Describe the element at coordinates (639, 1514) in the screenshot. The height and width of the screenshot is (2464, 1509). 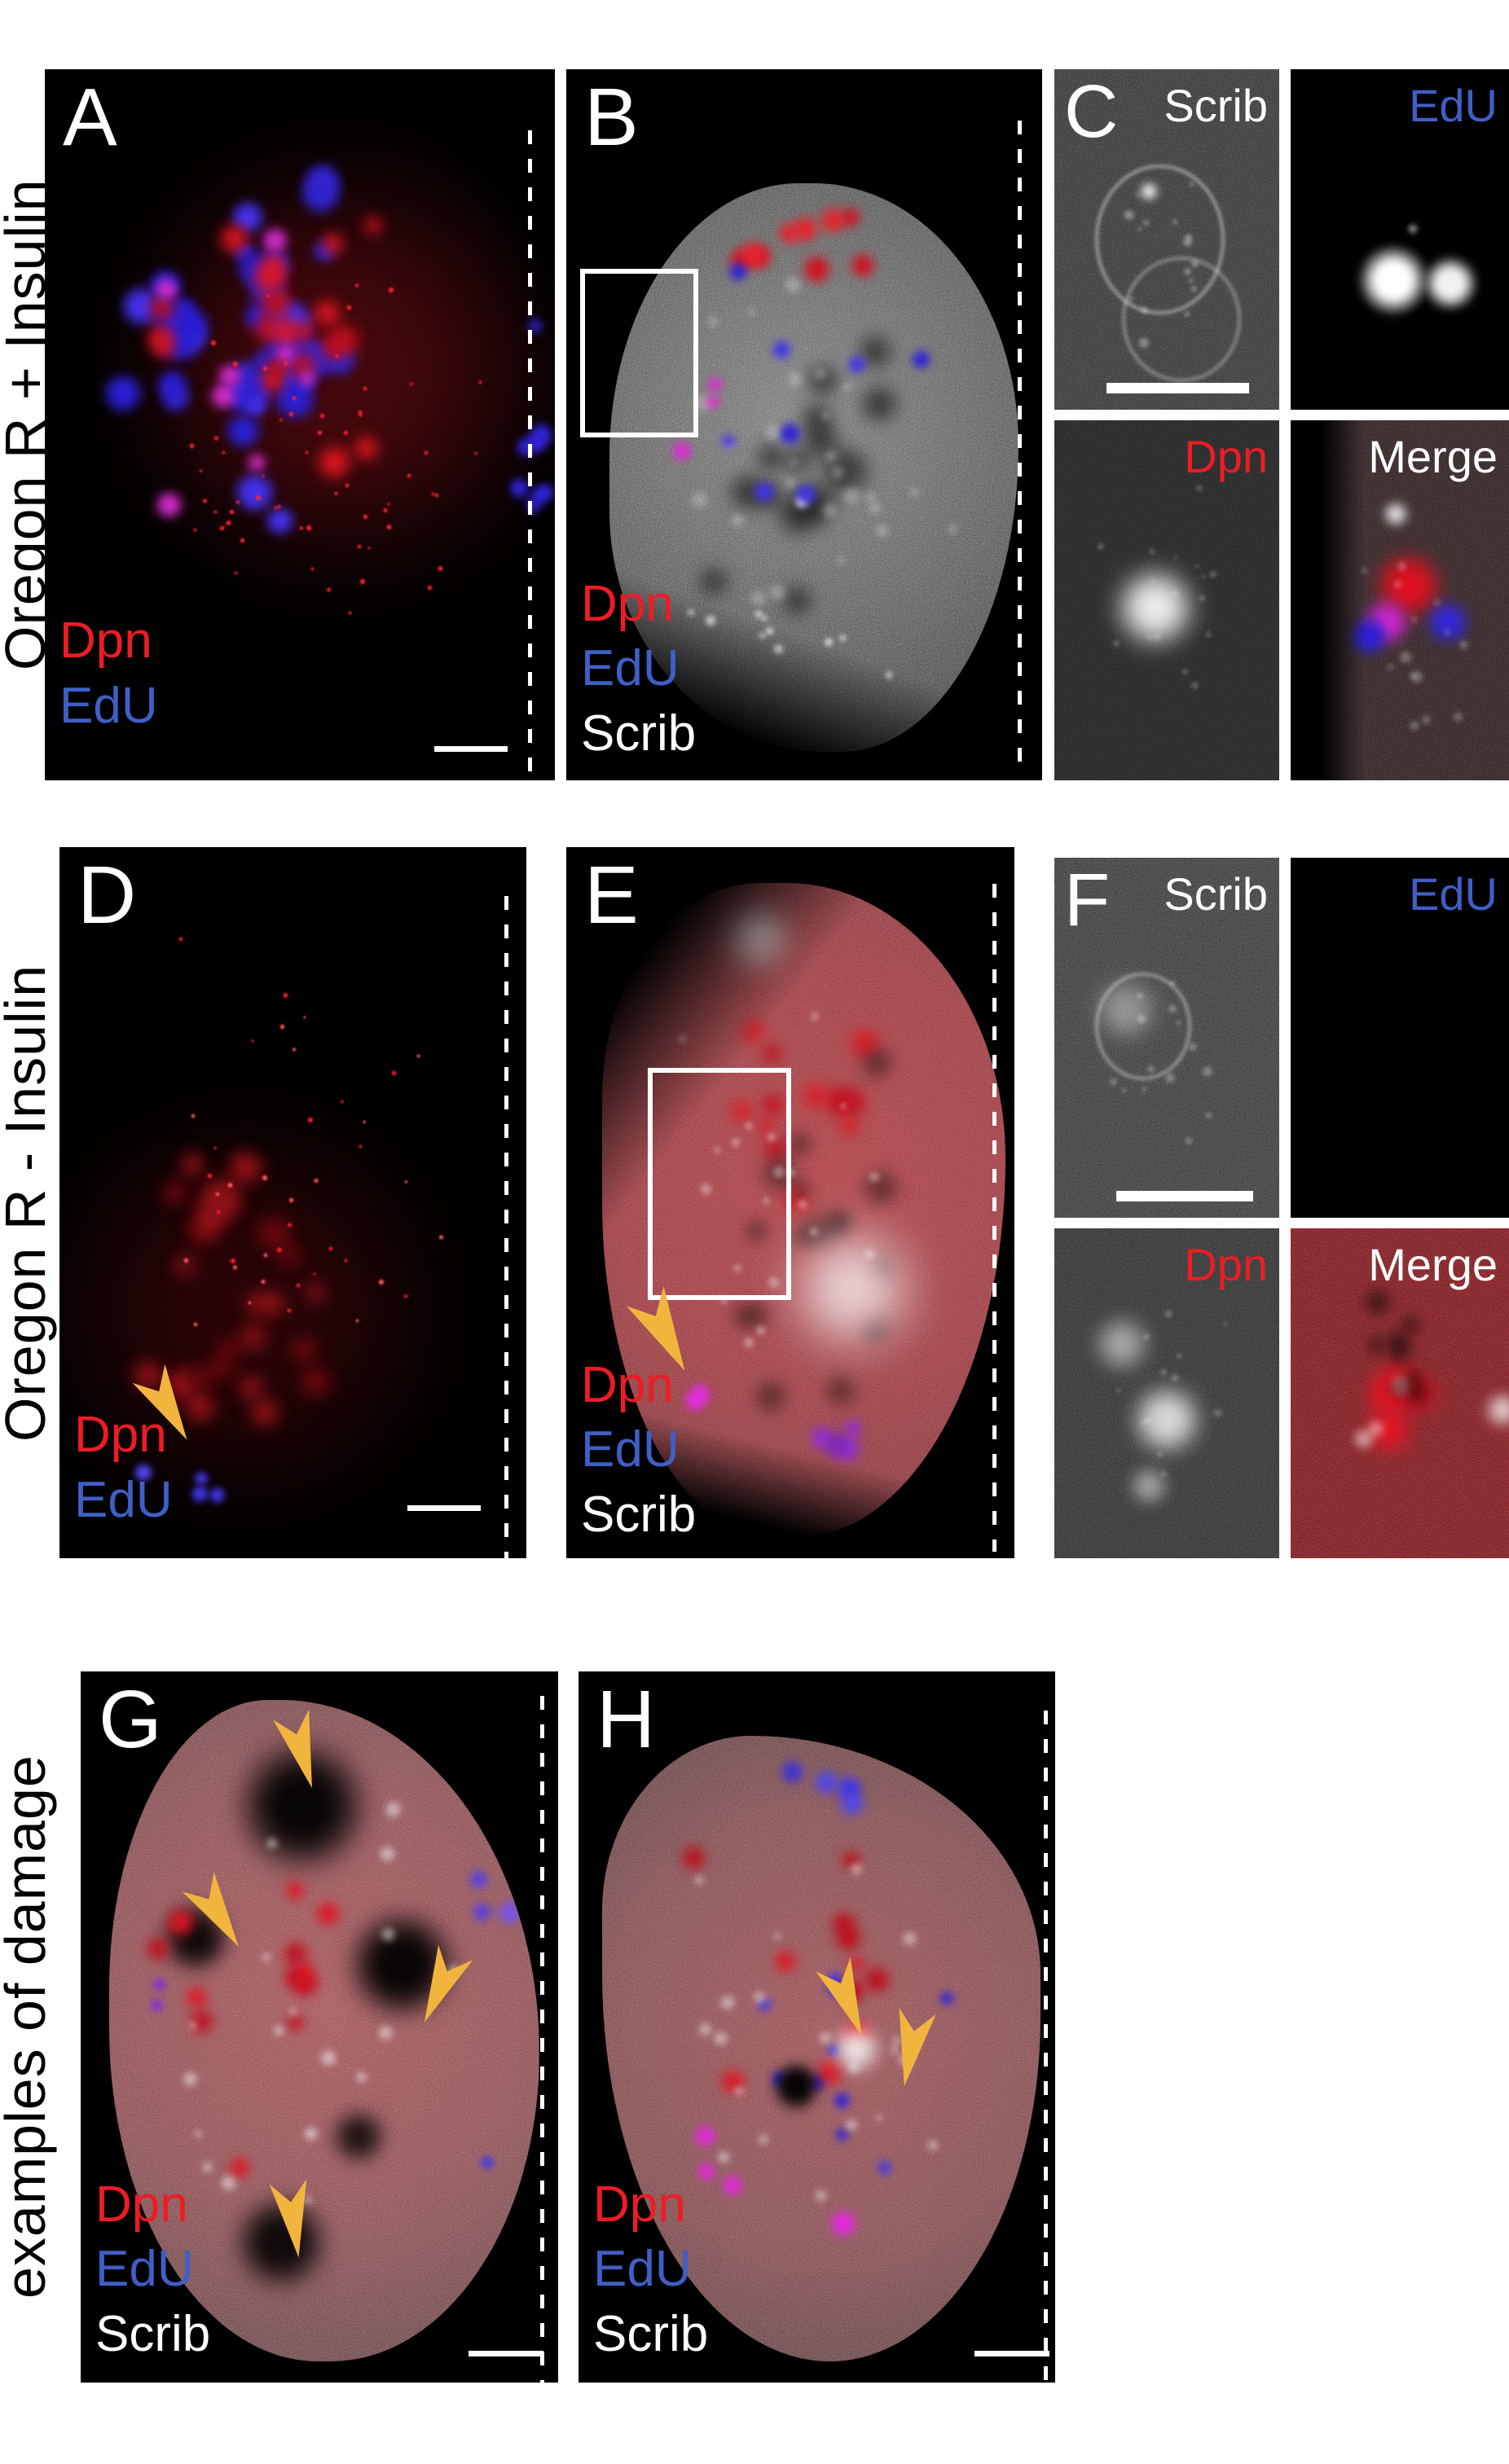
I see `channel-label-scrib: Scrib` at that location.